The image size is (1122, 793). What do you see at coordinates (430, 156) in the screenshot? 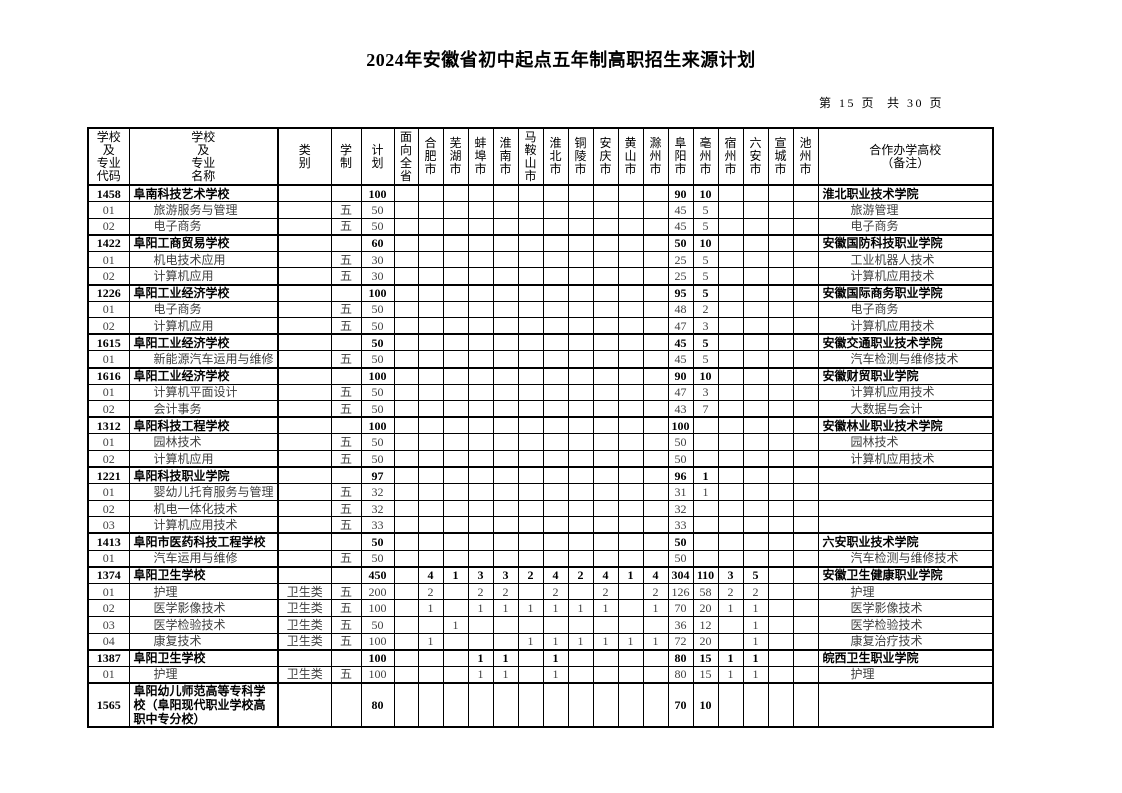
I see `column-header-hefei: 合 肥 市` at bounding box center [430, 156].